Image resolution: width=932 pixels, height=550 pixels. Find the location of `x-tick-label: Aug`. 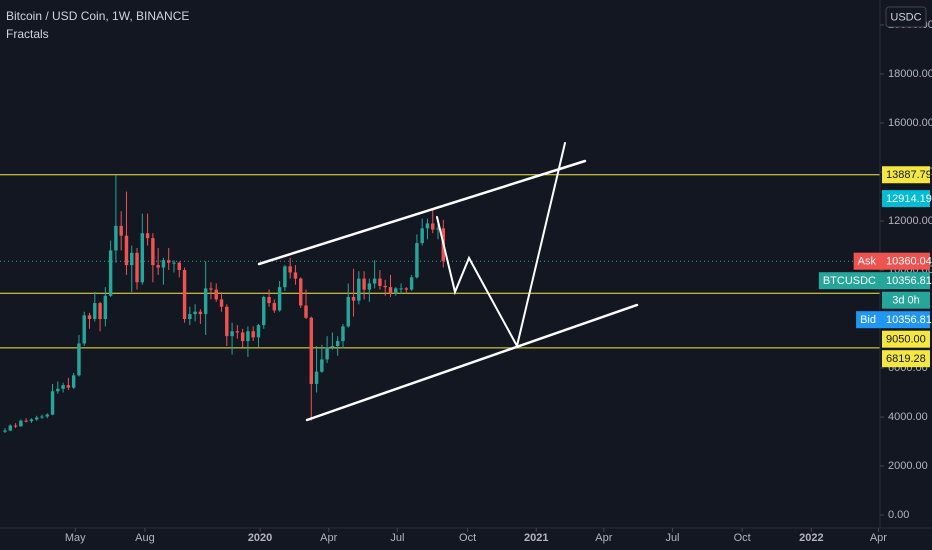

x-tick-label: Aug is located at coordinates (145, 538).